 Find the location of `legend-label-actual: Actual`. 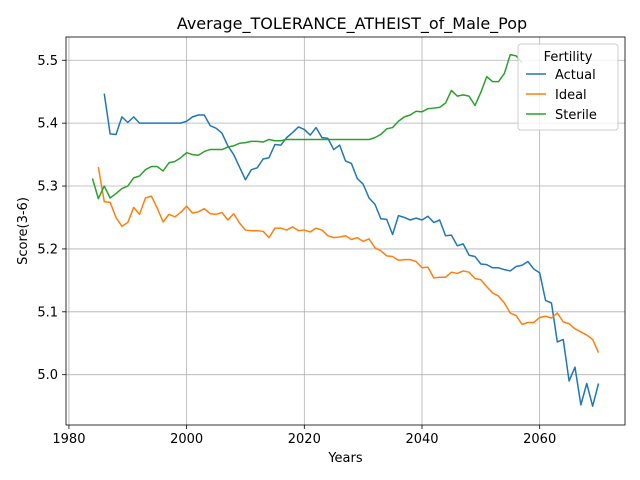

legend-label-actual: Actual is located at coordinates (575, 75).